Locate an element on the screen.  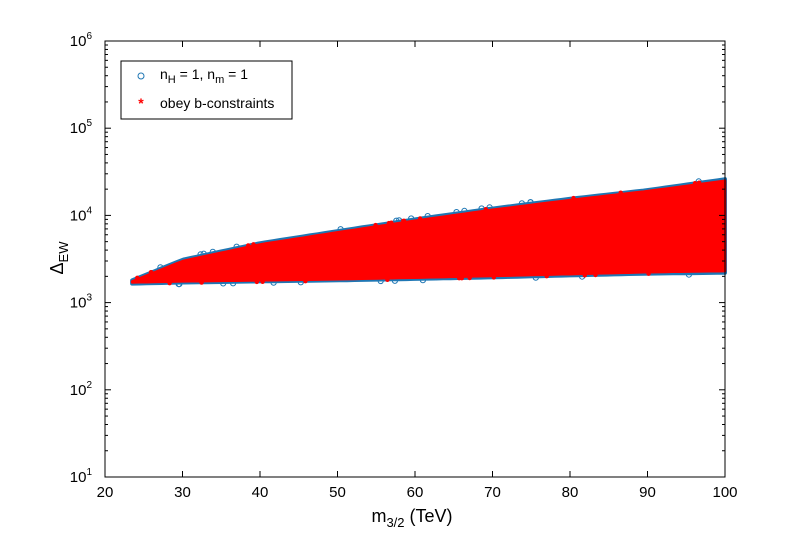
y-tick-exponent: 3 is located at coordinates (89, 298).